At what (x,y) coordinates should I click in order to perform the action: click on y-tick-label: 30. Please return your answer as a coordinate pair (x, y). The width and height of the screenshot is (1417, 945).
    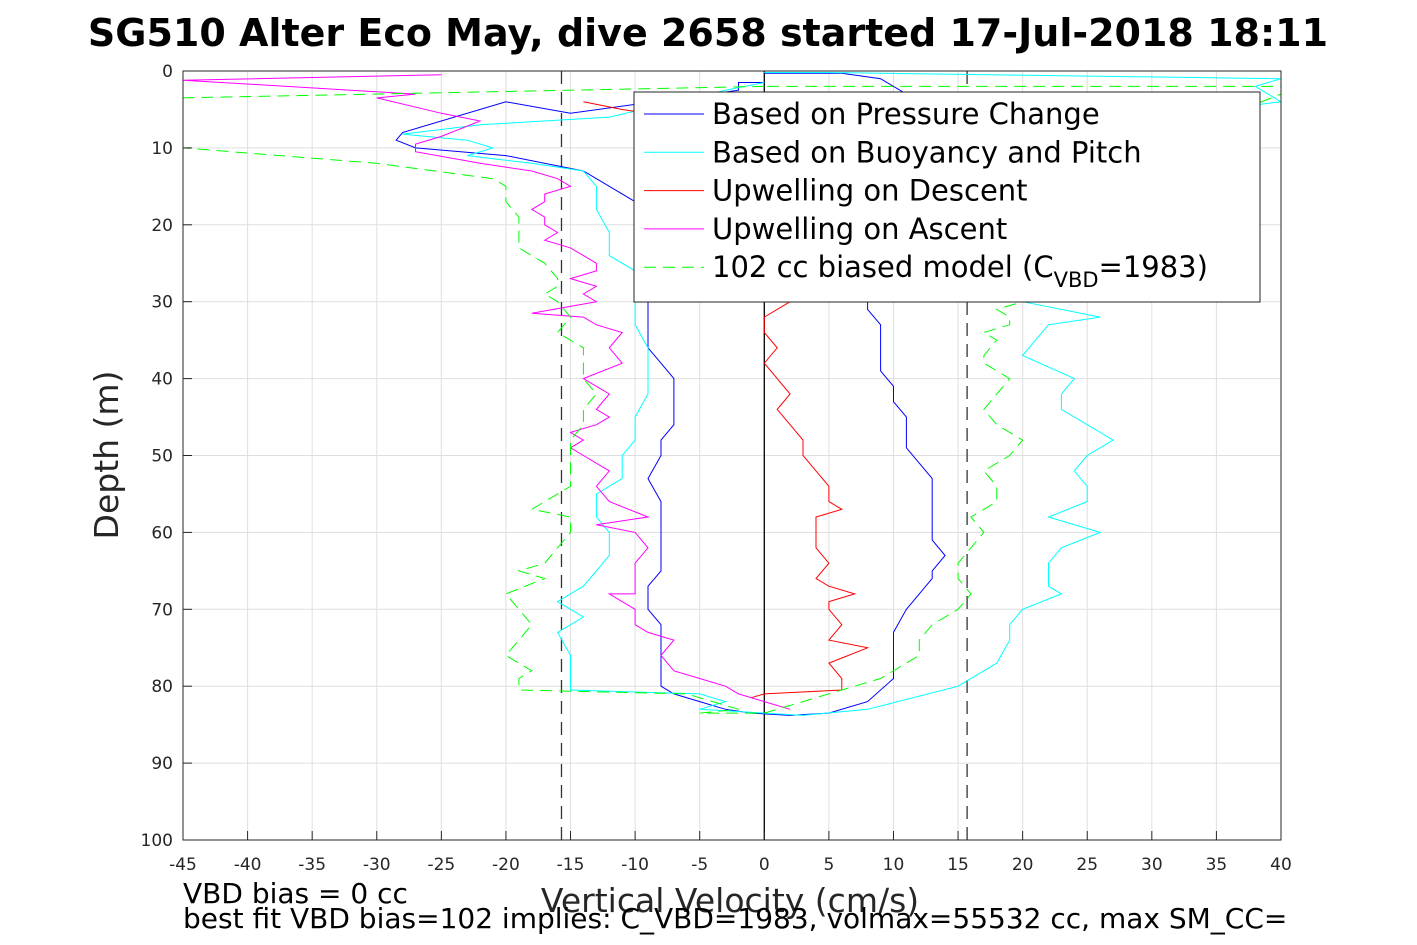
    Looking at the image, I should click on (162, 303).